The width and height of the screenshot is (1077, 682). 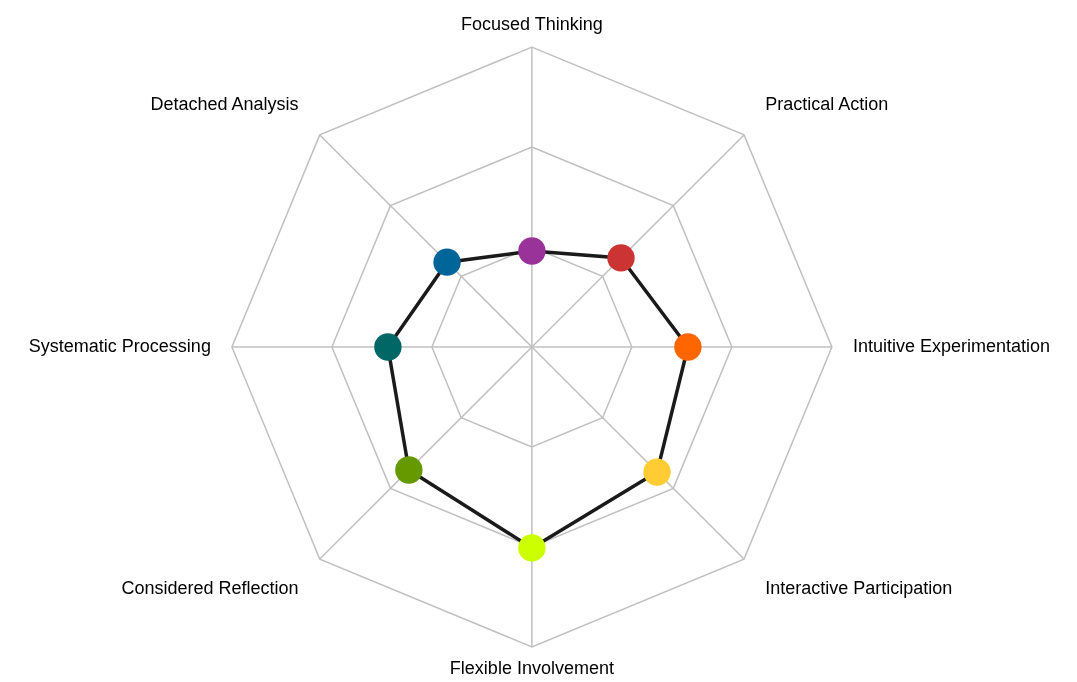 What do you see at coordinates (532, 23) in the screenshot?
I see `spoke-label: Focused Thinking` at bounding box center [532, 23].